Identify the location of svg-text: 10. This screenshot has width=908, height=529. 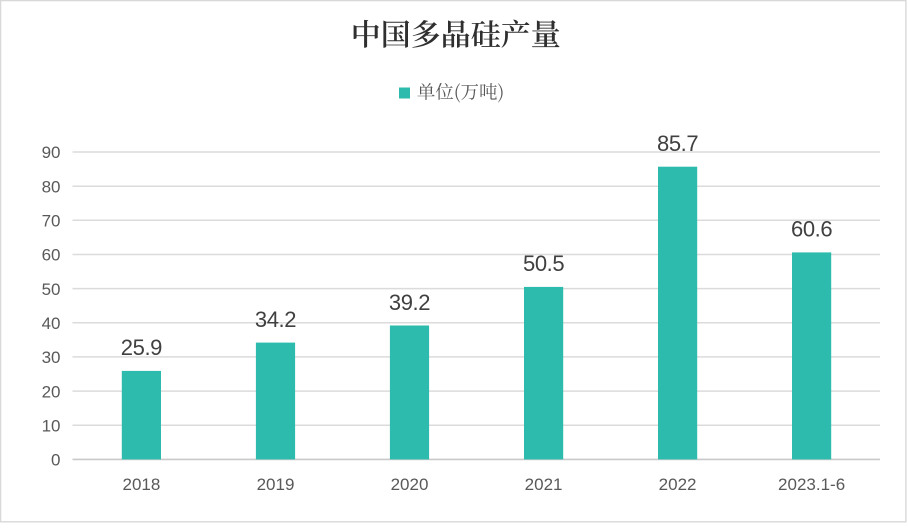
(51, 425).